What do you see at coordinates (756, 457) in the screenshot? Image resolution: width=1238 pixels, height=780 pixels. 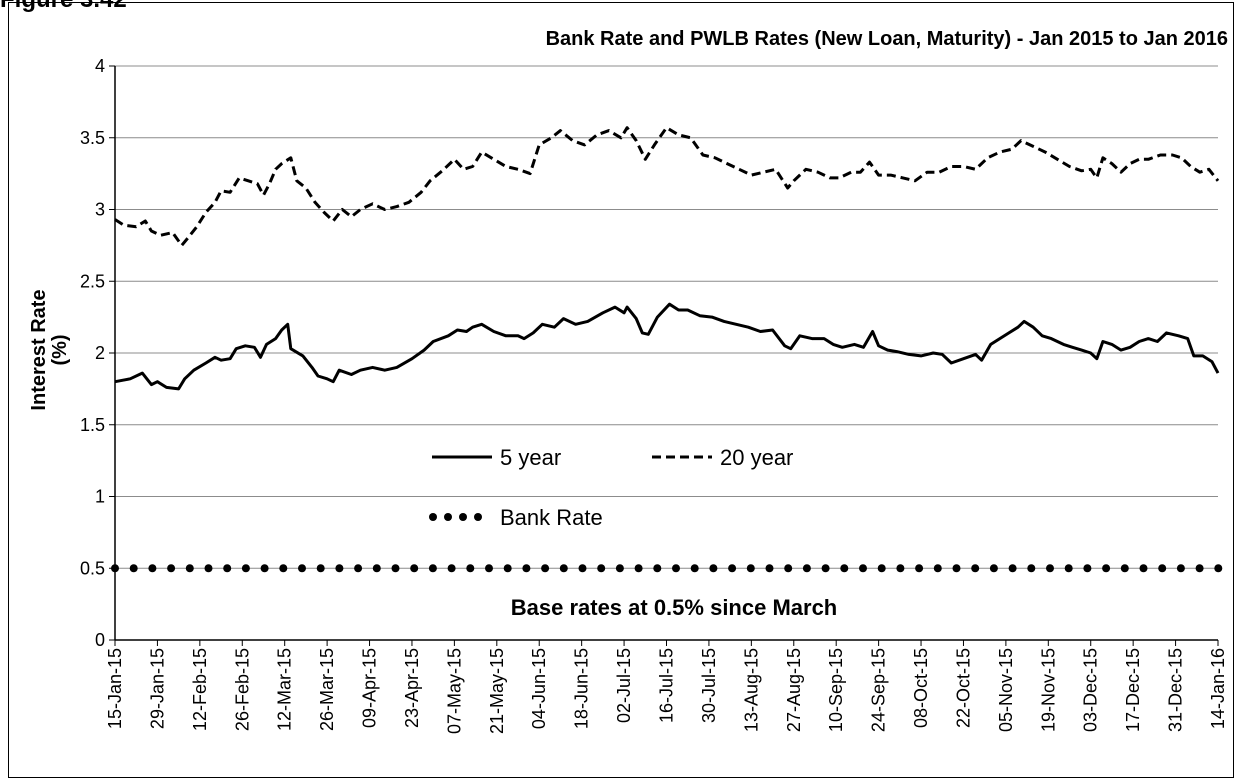 I see `legend-20-year-label: 20 year` at bounding box center [756, 457].